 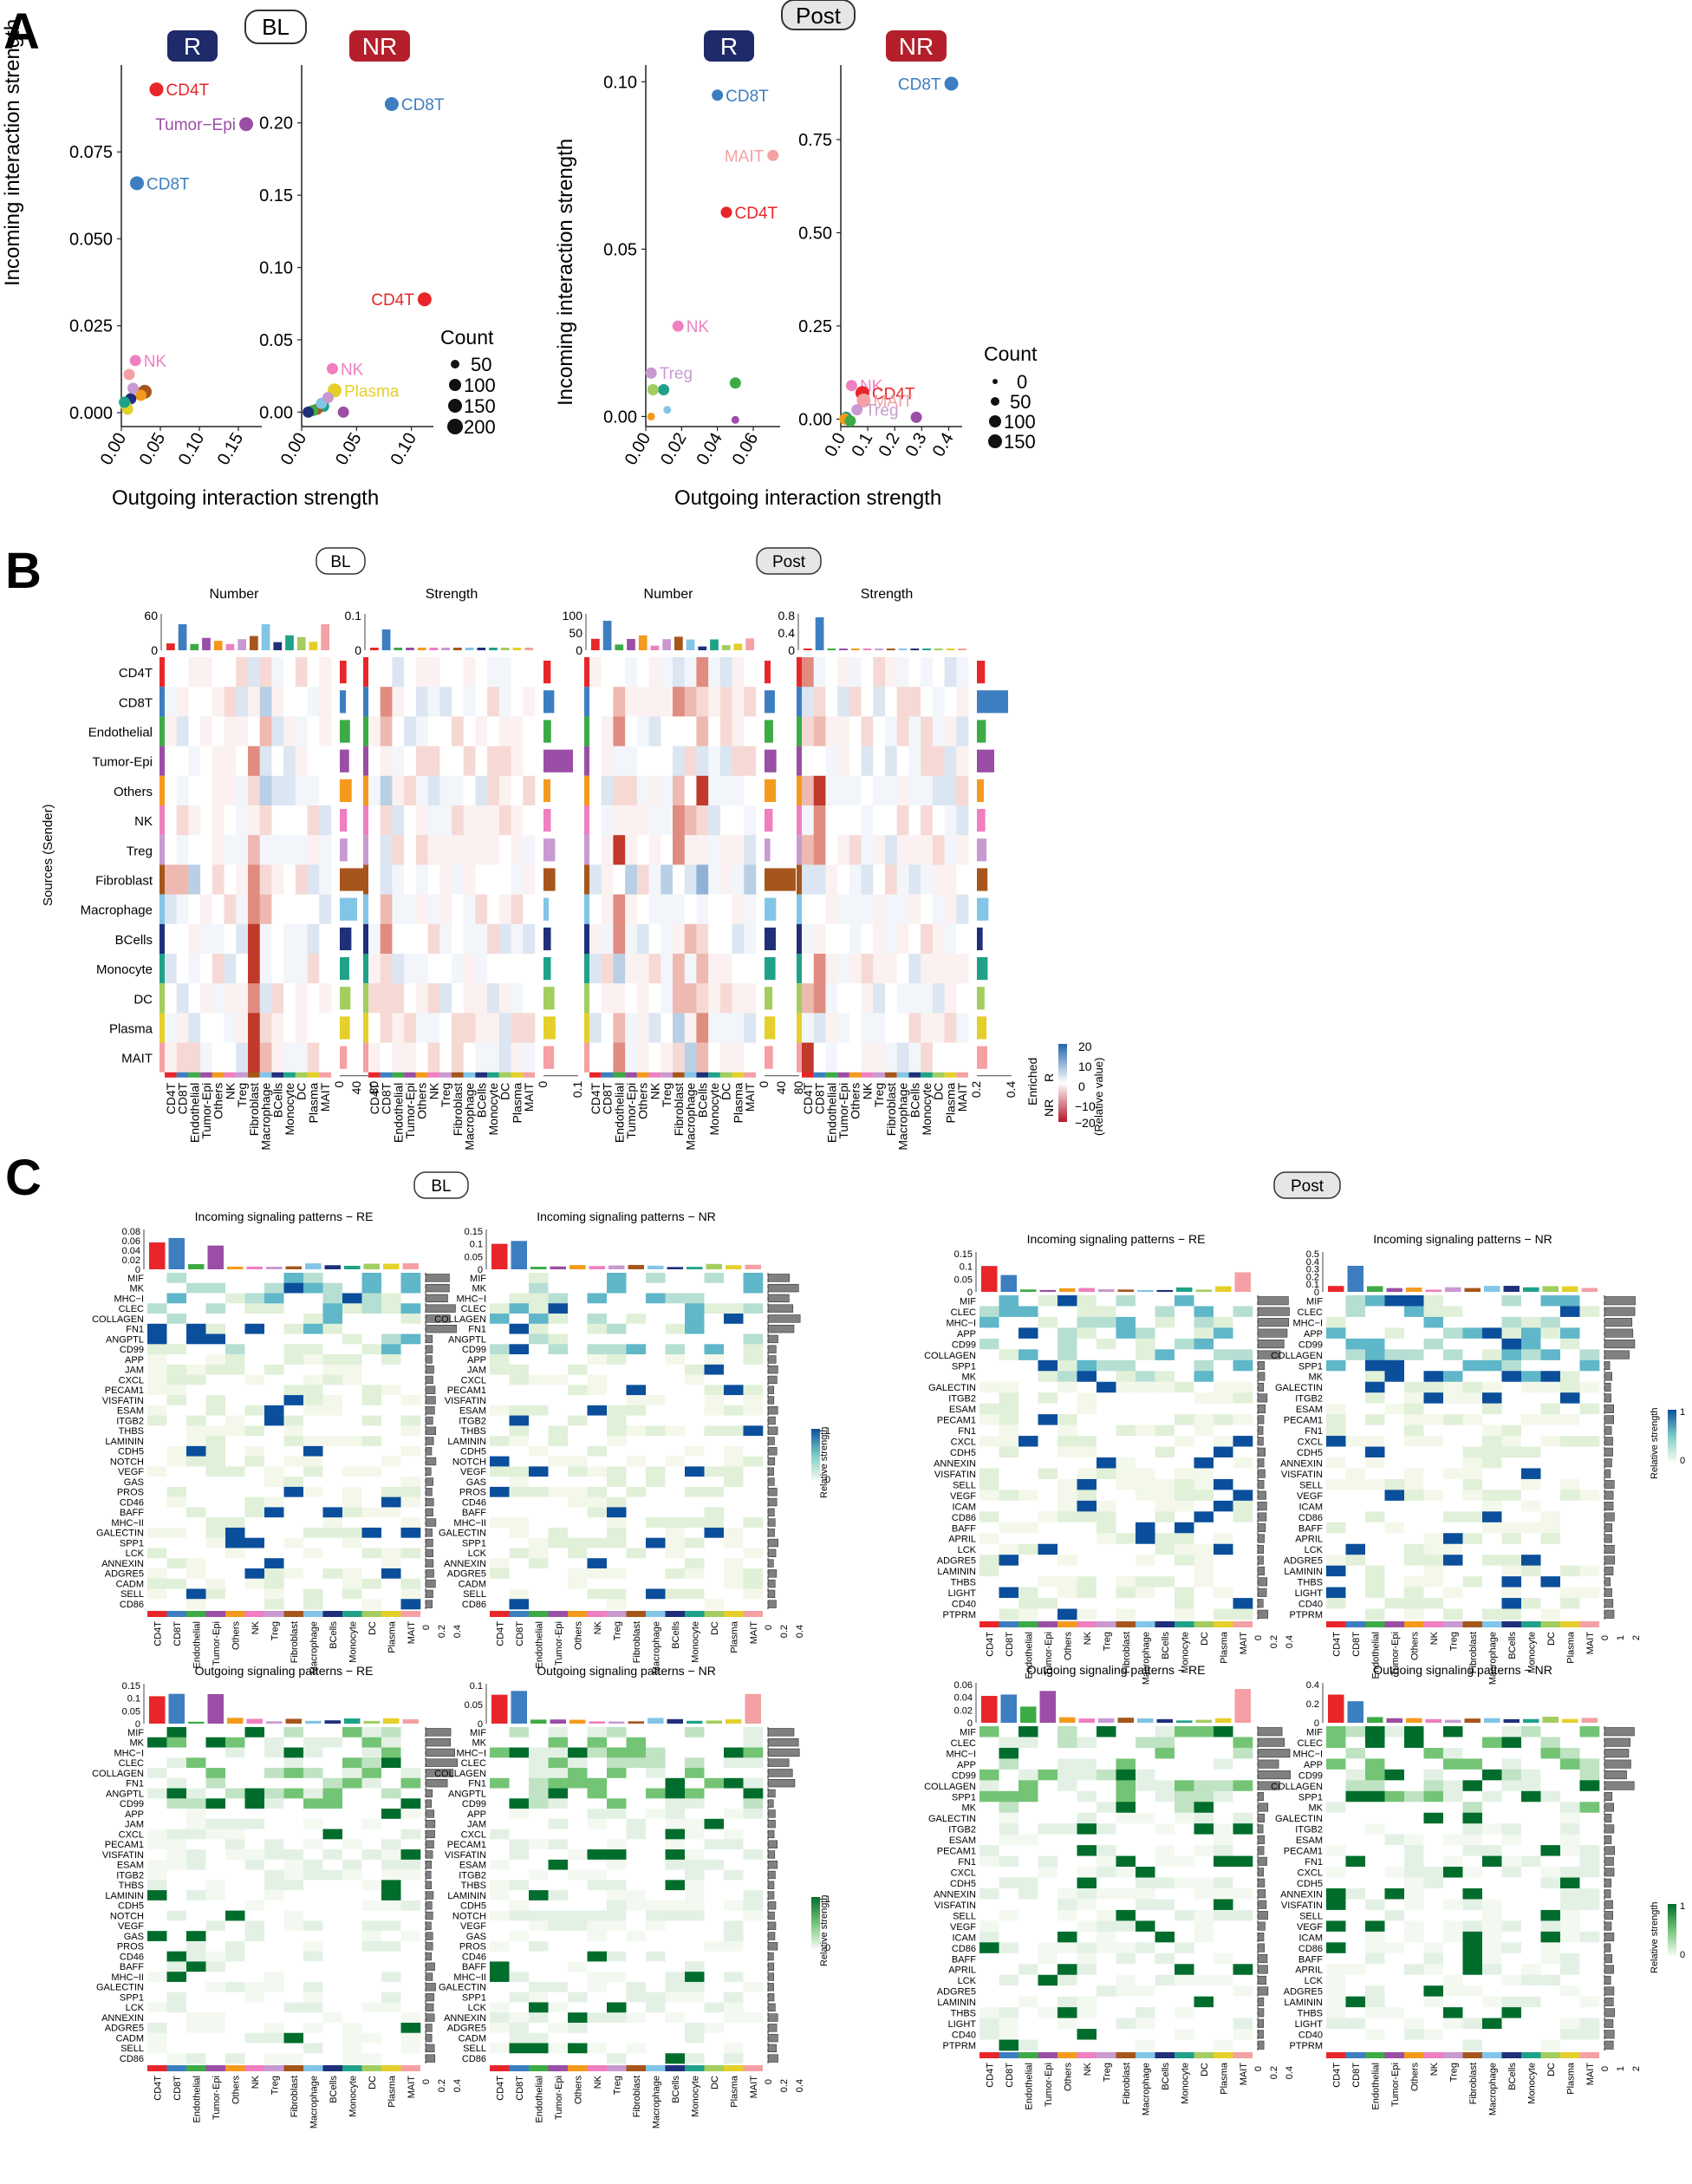 I want to click on c-col-label: Plasma, so click(x=734, y=2091).